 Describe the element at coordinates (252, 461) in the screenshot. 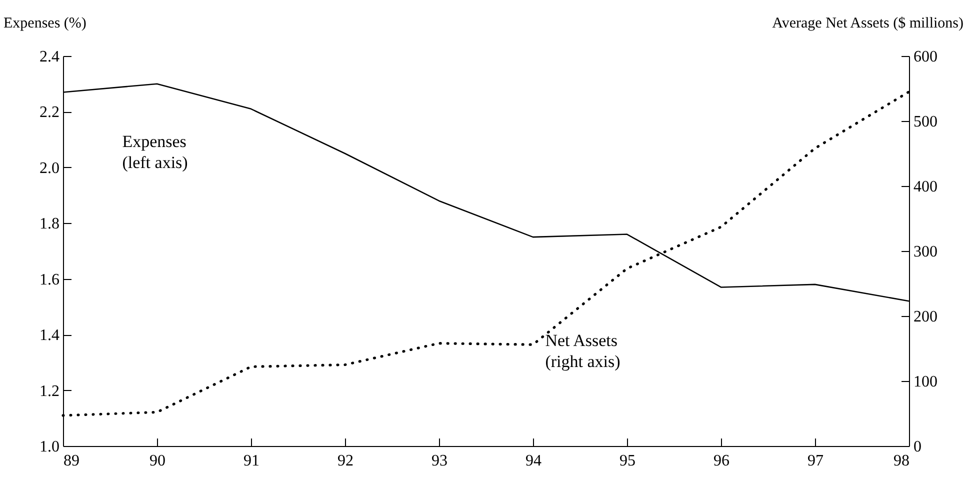

I see `x-tick-label: 91` at that location.